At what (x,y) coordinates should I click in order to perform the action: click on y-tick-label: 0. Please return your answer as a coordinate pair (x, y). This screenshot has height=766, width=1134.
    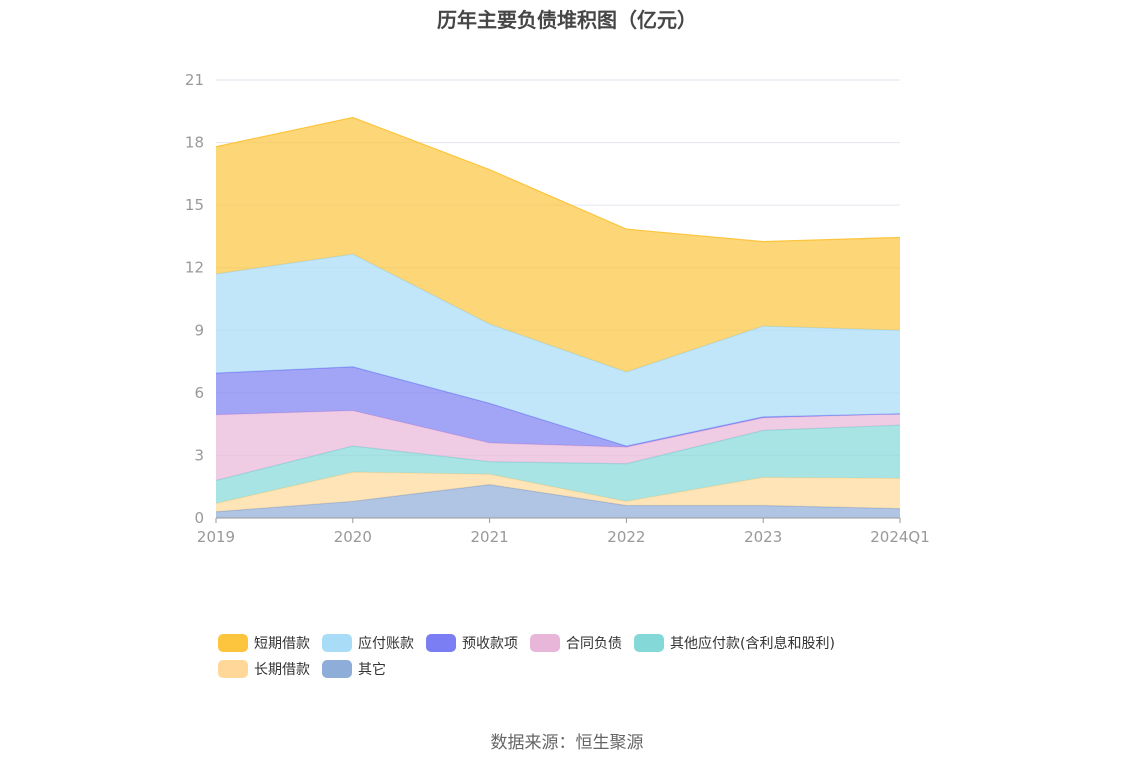
    Looking at the image, I should click on (199, 518).